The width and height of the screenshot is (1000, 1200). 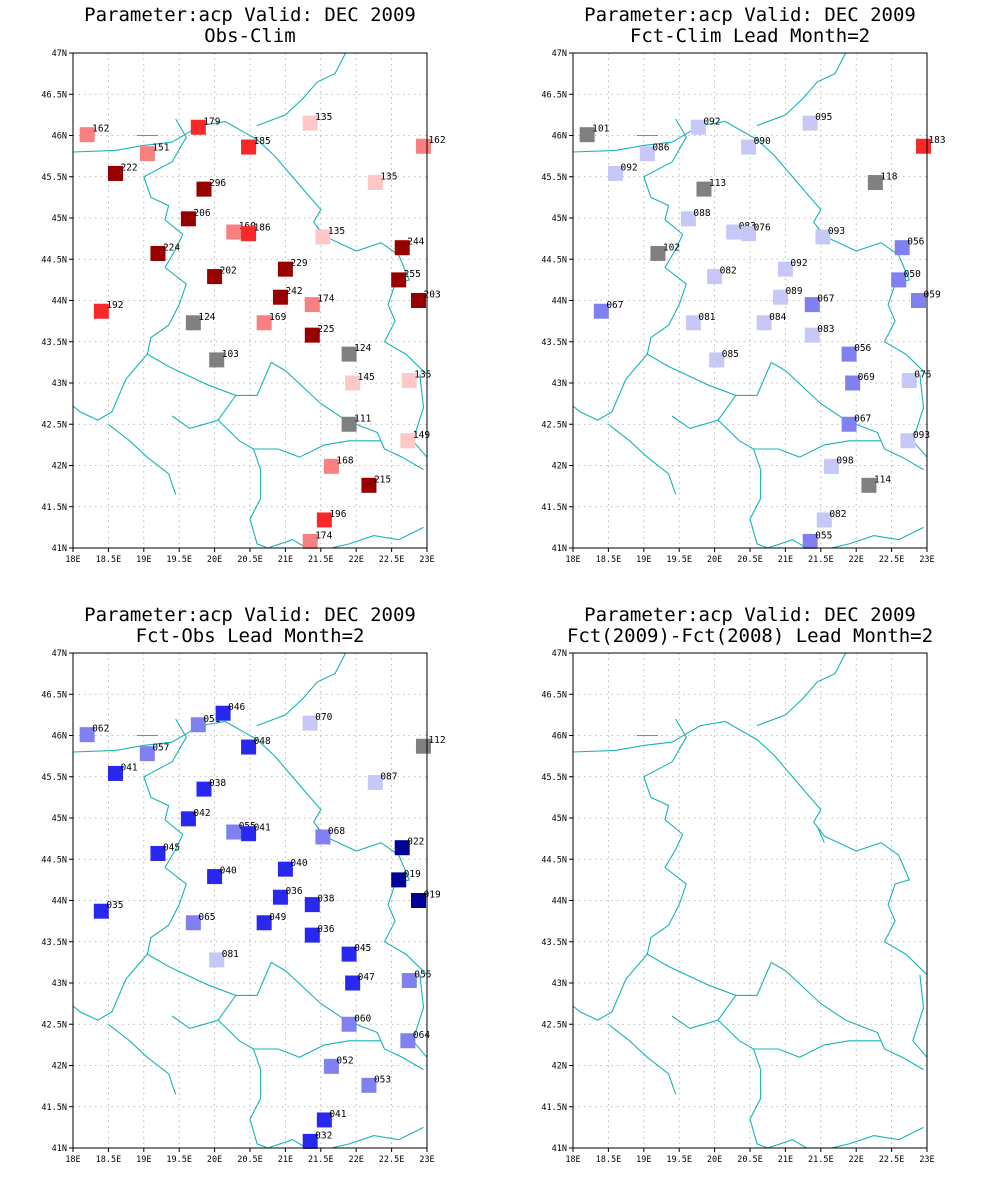 I want to click on station-value-label: 183, so click(x=936, y=140).